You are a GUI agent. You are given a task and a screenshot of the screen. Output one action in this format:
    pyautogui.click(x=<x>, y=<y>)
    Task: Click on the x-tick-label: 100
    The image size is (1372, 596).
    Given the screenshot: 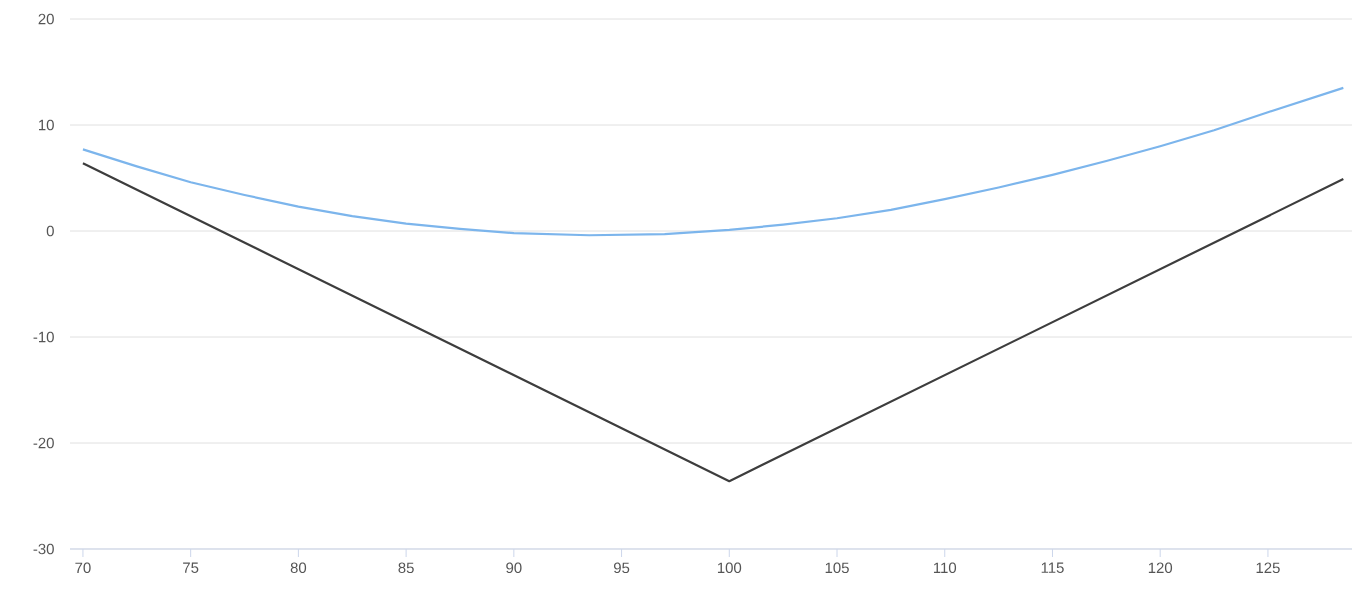 What is the action you would take?
    pyautogui.click(x=729, y=568)
    